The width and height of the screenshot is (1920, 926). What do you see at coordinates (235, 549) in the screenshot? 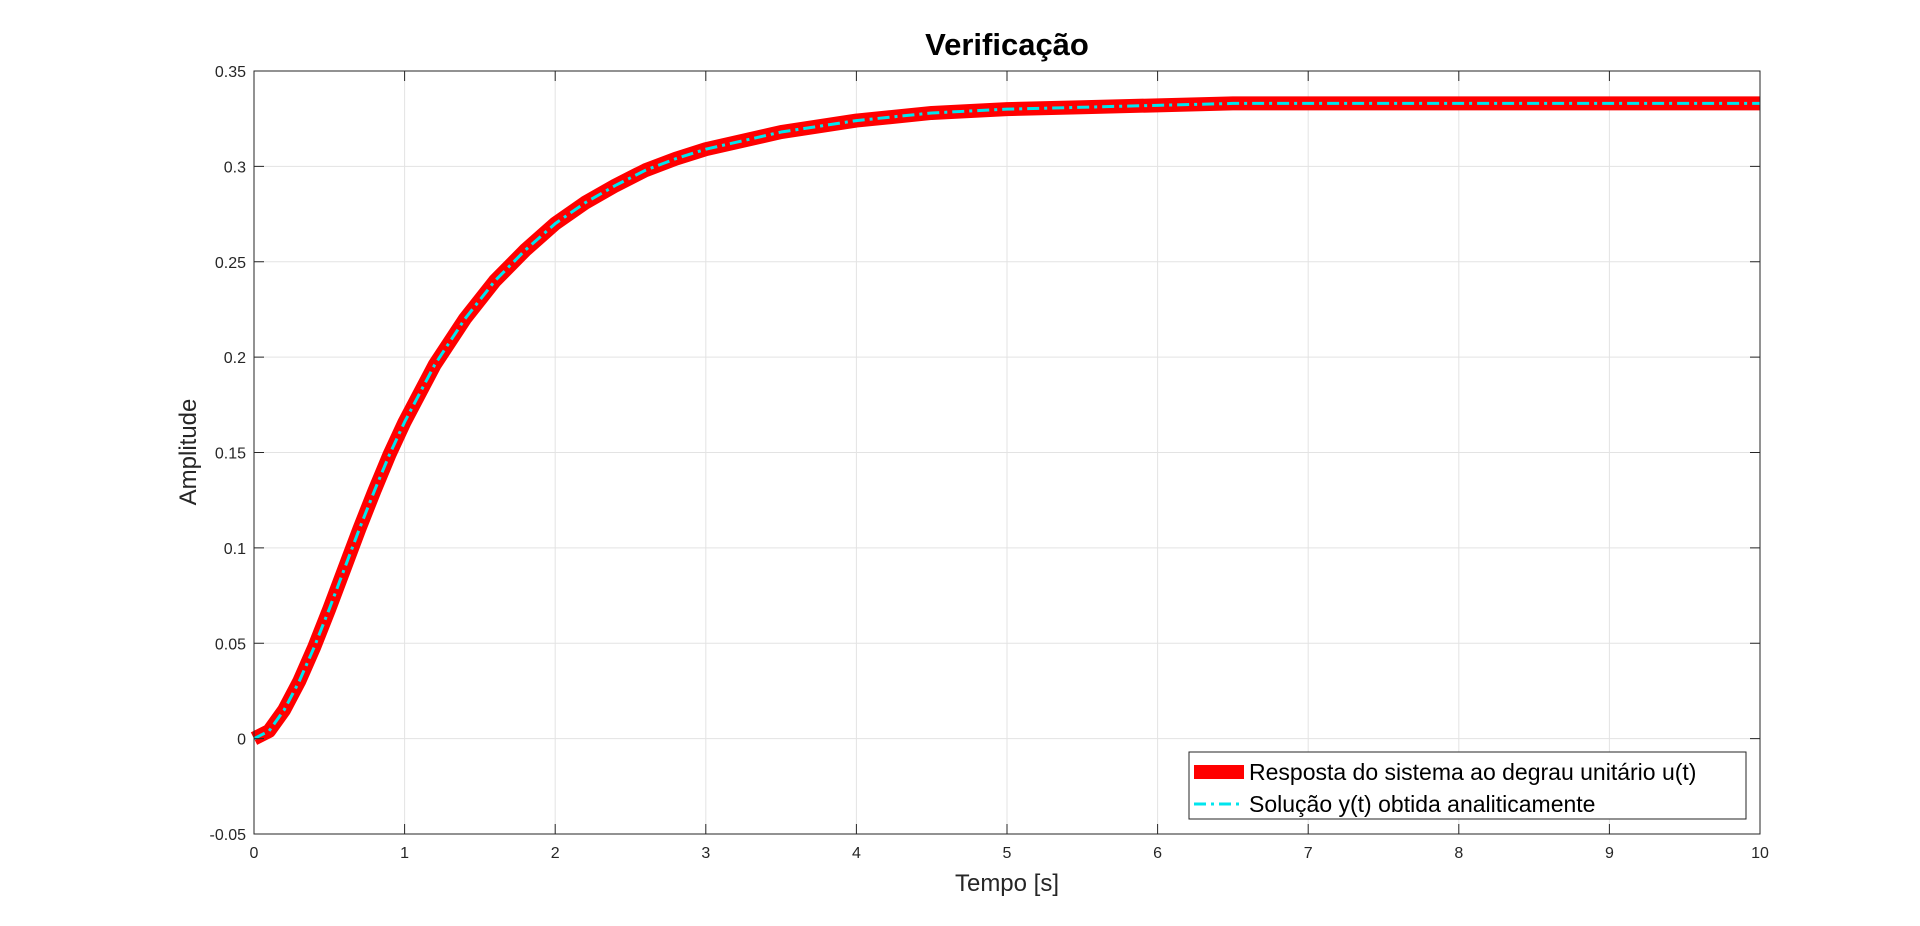
I see `y-tick-label: 0.1` at bounding box center [235, 549].